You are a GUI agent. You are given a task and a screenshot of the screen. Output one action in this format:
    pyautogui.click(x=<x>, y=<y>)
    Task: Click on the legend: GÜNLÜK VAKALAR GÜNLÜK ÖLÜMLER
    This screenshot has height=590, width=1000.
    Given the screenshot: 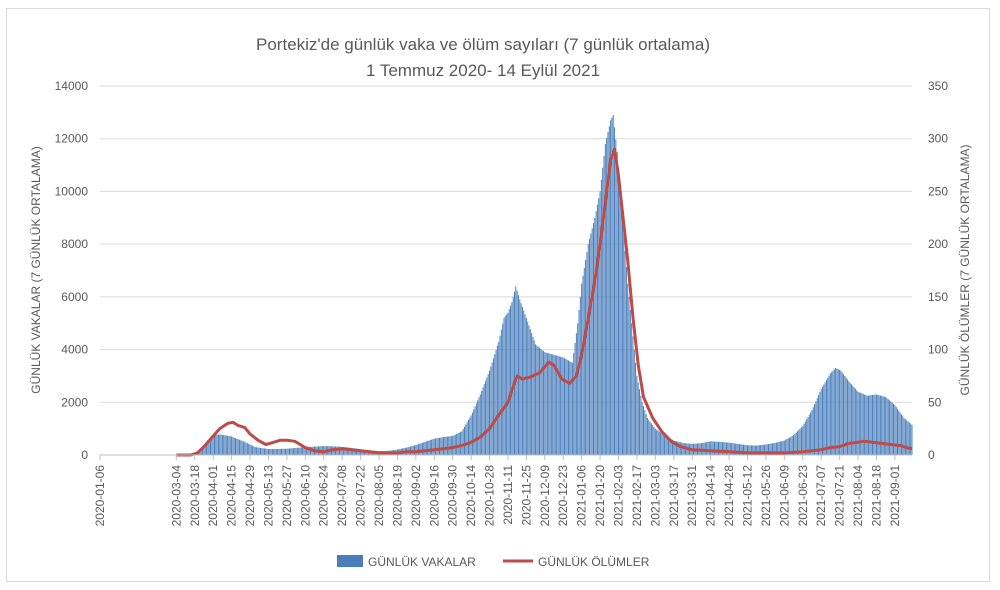 What is the action you would take?
    pyautogui.click(x=493, y=562)
    